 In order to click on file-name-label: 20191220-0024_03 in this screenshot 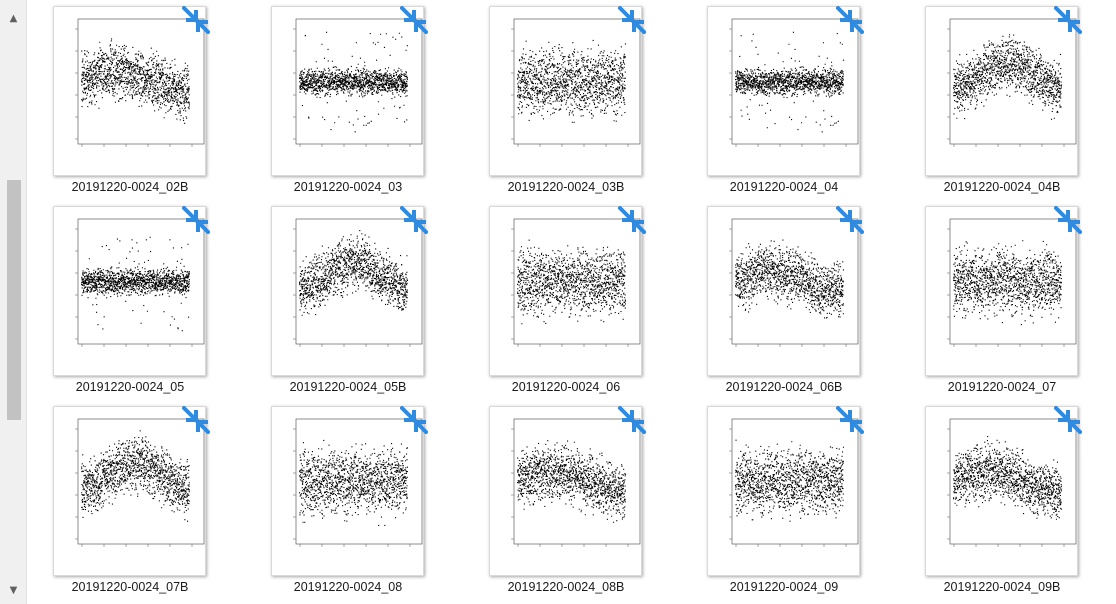, I will do `click(348, 187)`.